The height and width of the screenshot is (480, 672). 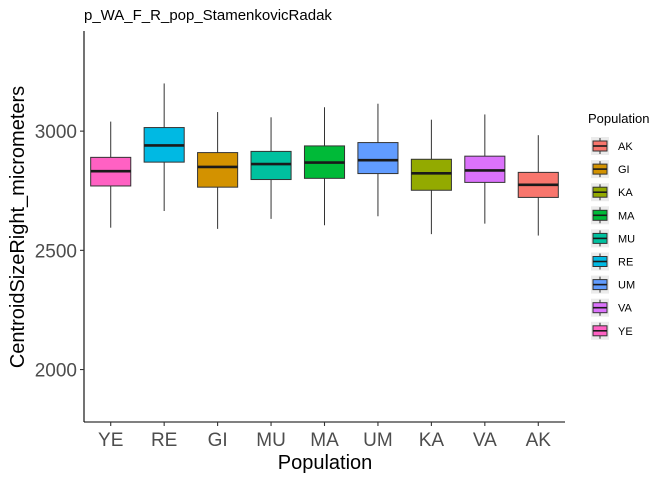 What do you see at coordinates (271, 440) in the screenshot?
I see `x-tick-label: MU` at bounding box center [271, 440].